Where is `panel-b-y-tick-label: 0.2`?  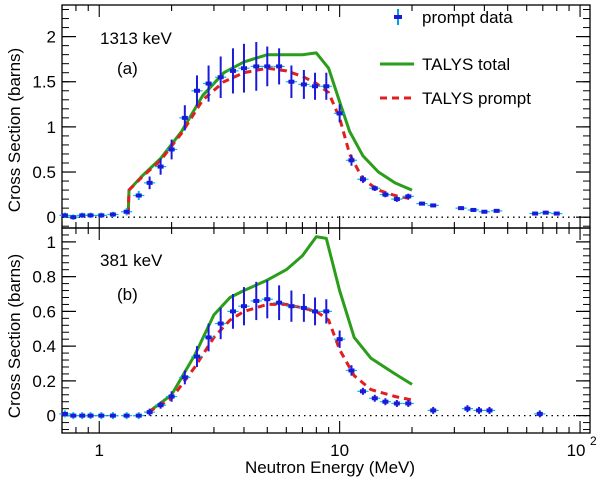 panel-b-y-tick-label: 0.2 is located at coordinates (44, 381).